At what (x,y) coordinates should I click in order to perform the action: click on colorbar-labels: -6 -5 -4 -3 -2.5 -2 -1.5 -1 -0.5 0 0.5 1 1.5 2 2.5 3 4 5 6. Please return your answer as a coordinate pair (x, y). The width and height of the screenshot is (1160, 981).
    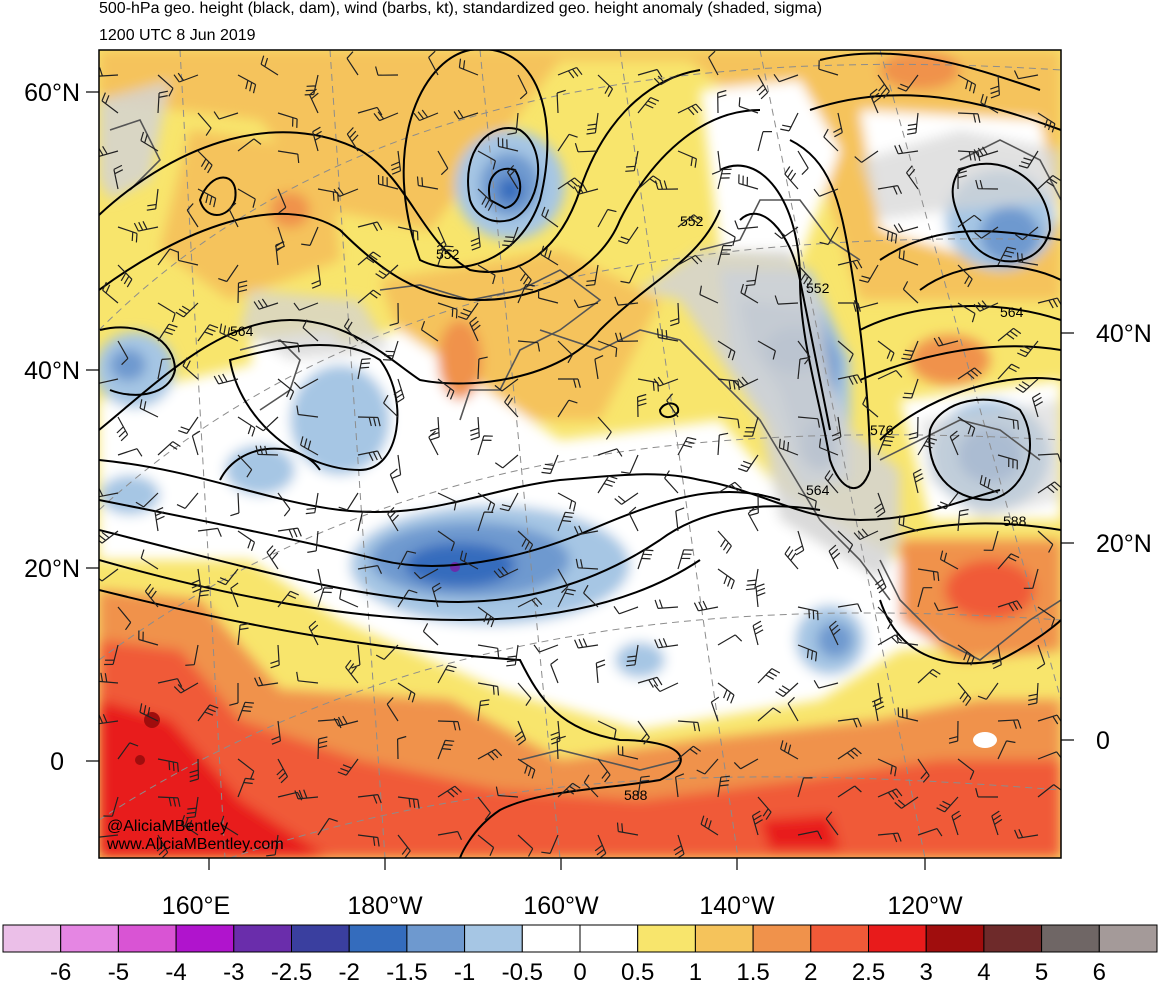
    Looking at the image, I should click on (578, 970).